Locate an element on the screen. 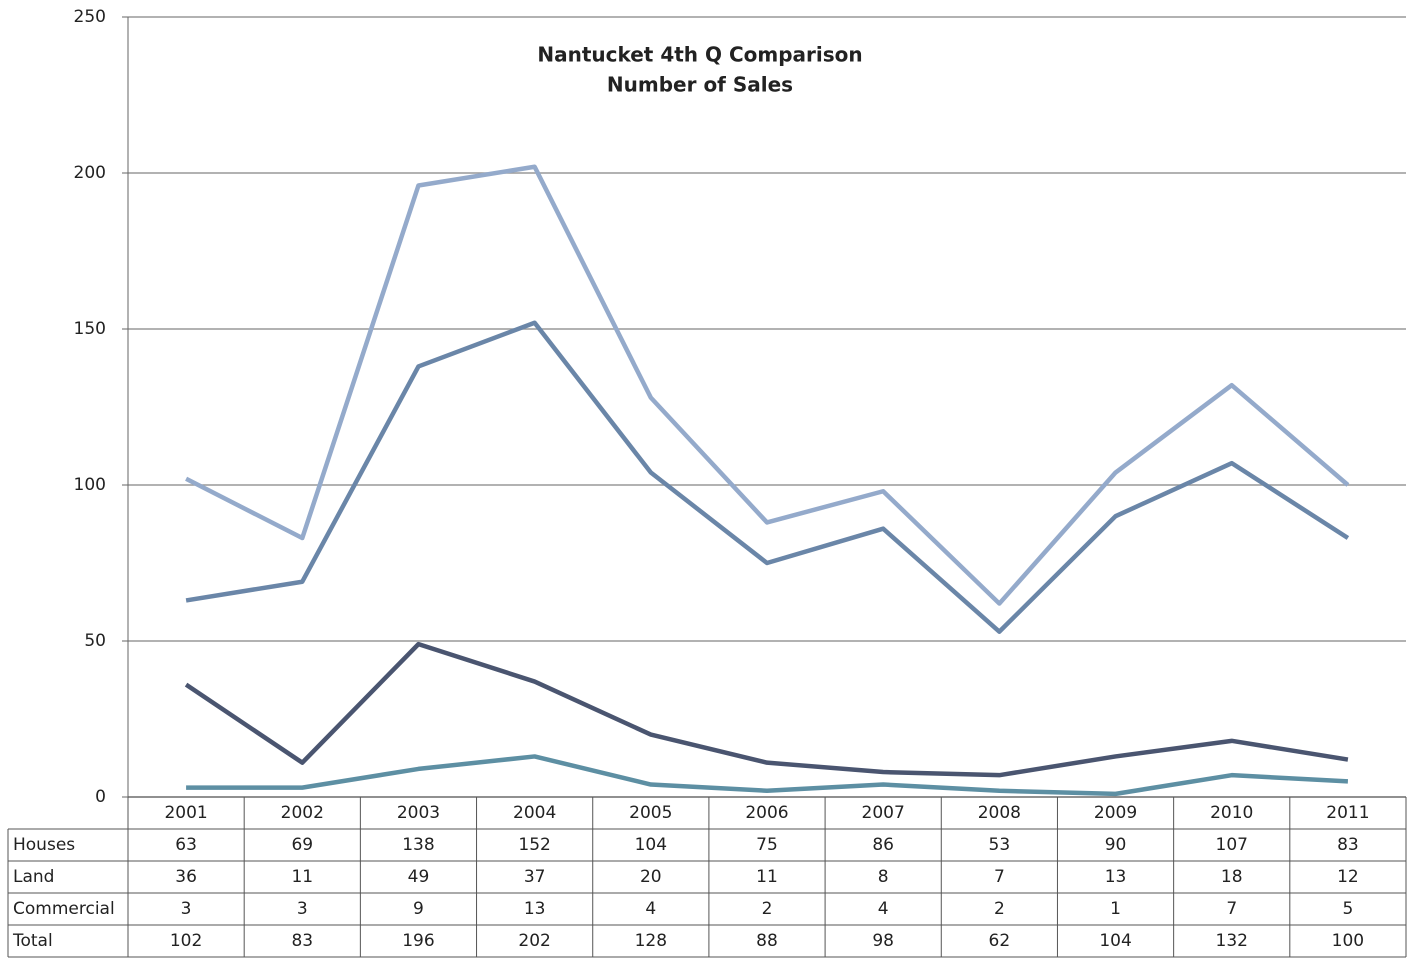  table-value: 107 is located at coordinates (1232, 845).